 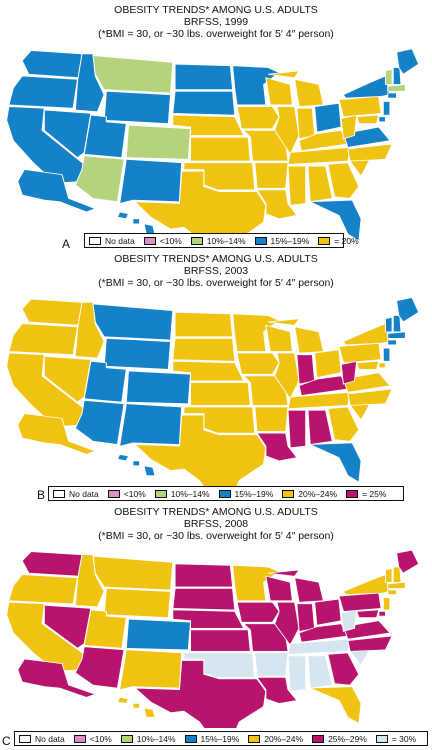 I want to click on state-nd, so click(x=204, y=575).